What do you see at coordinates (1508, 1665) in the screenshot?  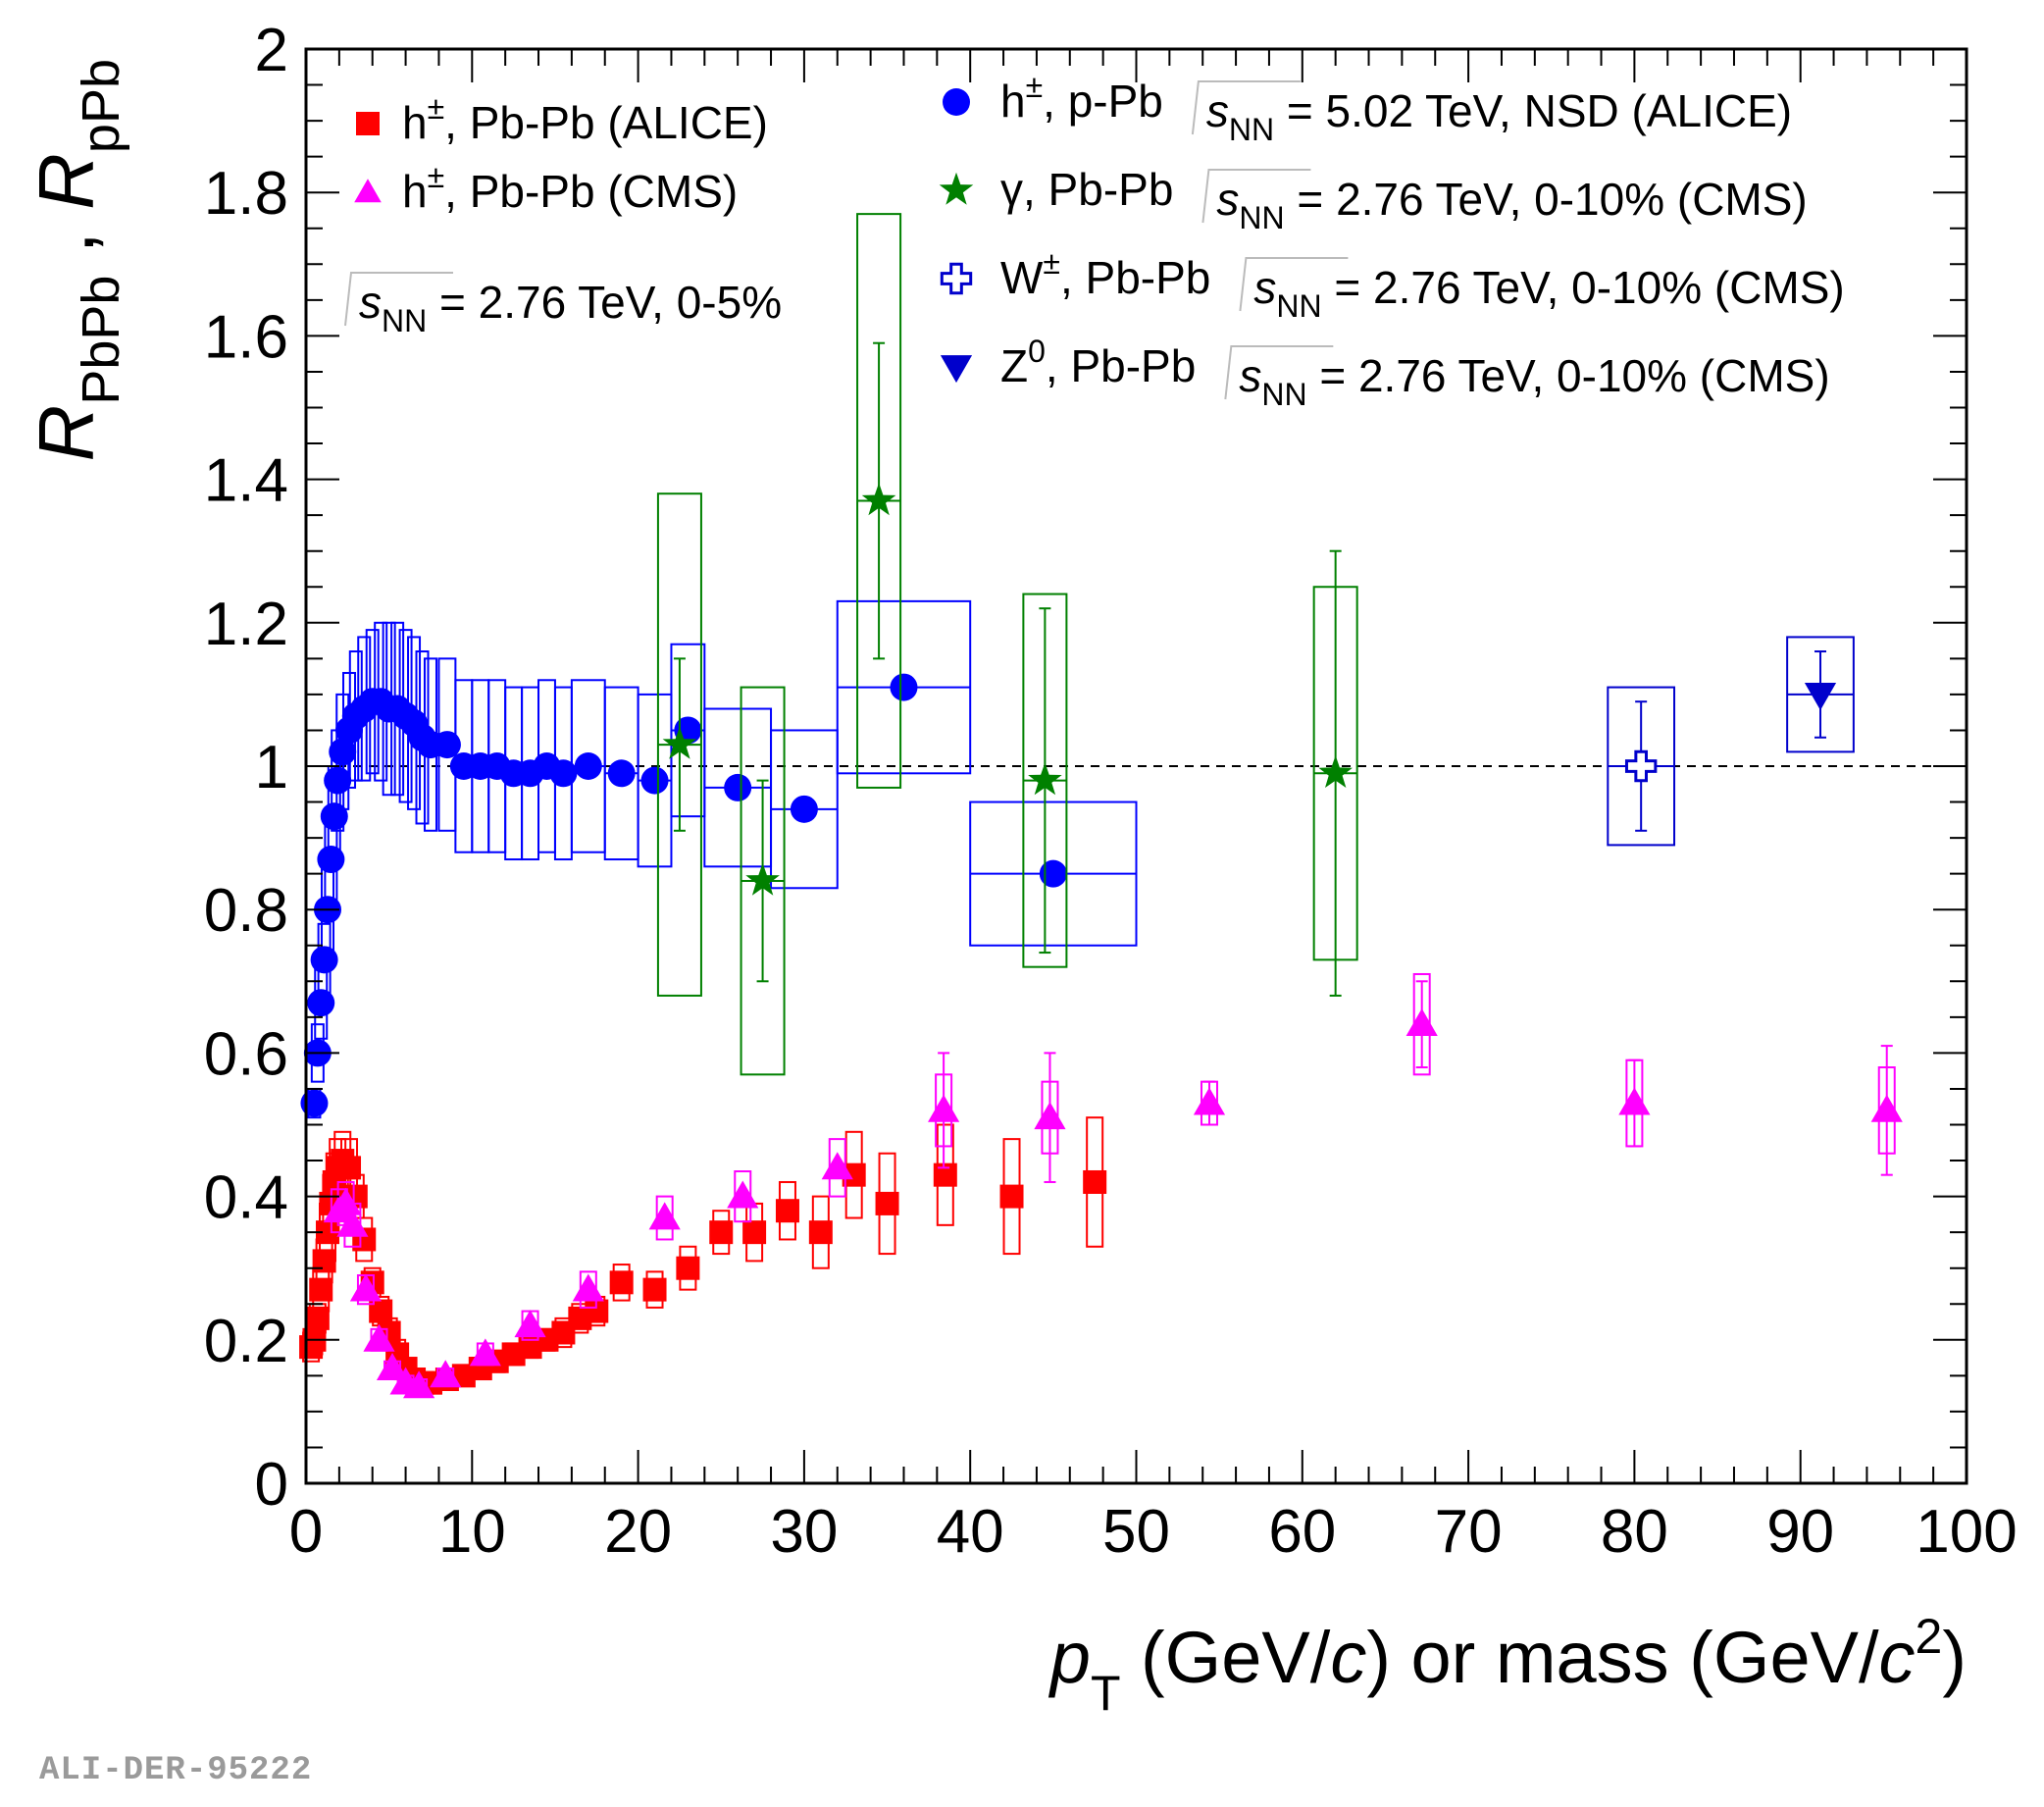 I see `x-axis-title: pT (GeV/c) or mass (GeV/c2)` at bounding box center [1508, 1665].